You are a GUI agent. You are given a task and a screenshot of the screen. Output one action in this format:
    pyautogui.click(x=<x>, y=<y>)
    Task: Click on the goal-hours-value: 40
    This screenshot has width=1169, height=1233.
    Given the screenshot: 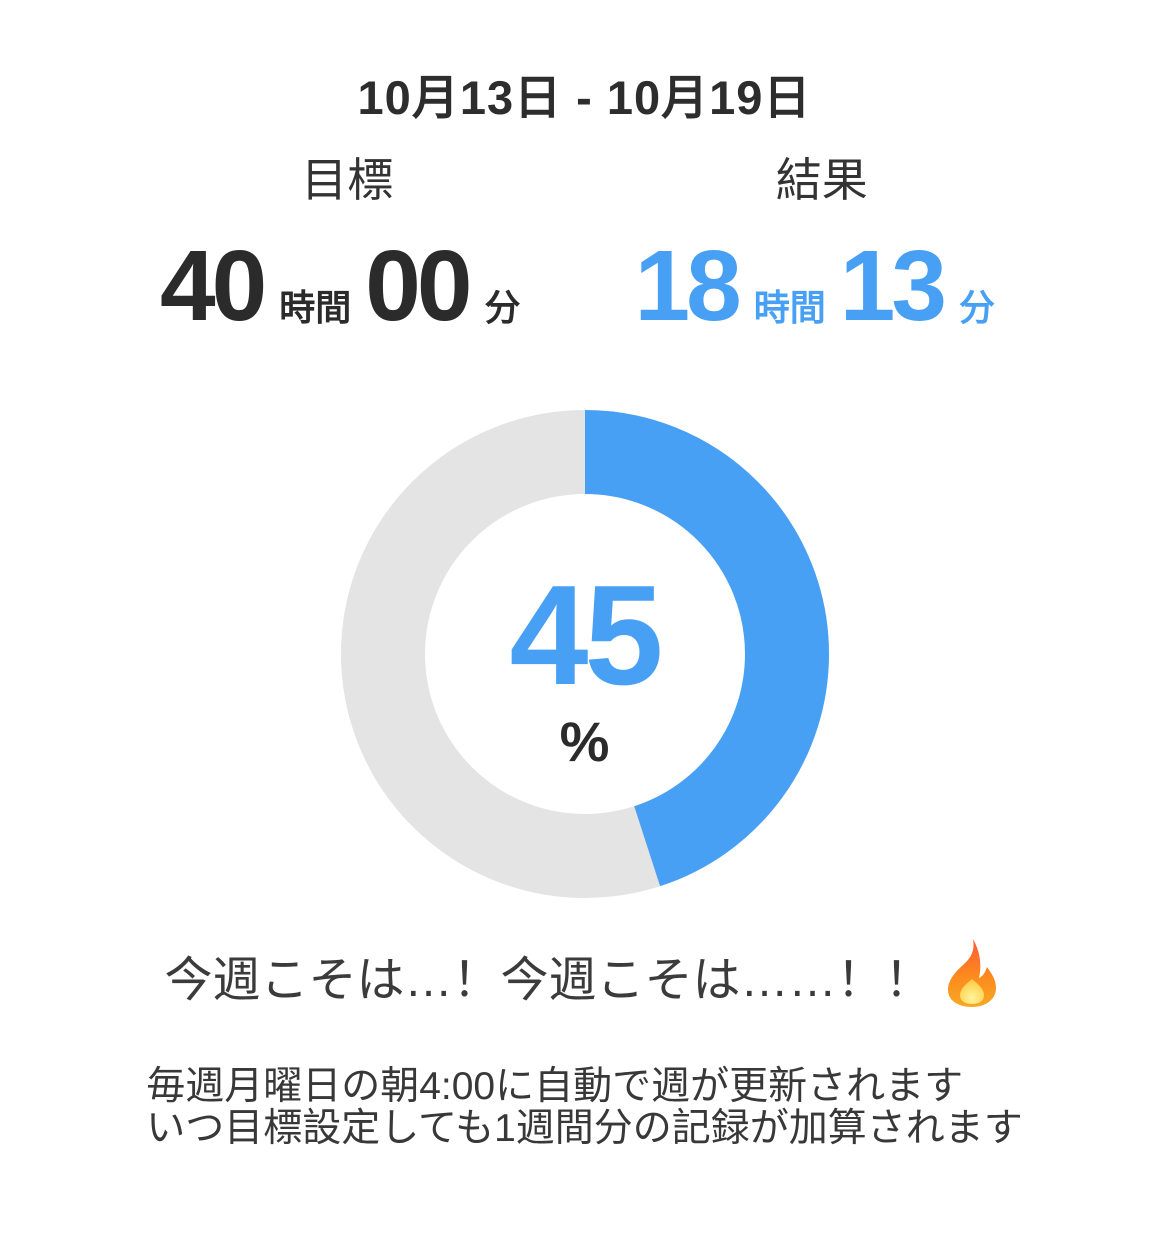 What is the action you would take?
    pyautogui.click(x=213, y=286)
    